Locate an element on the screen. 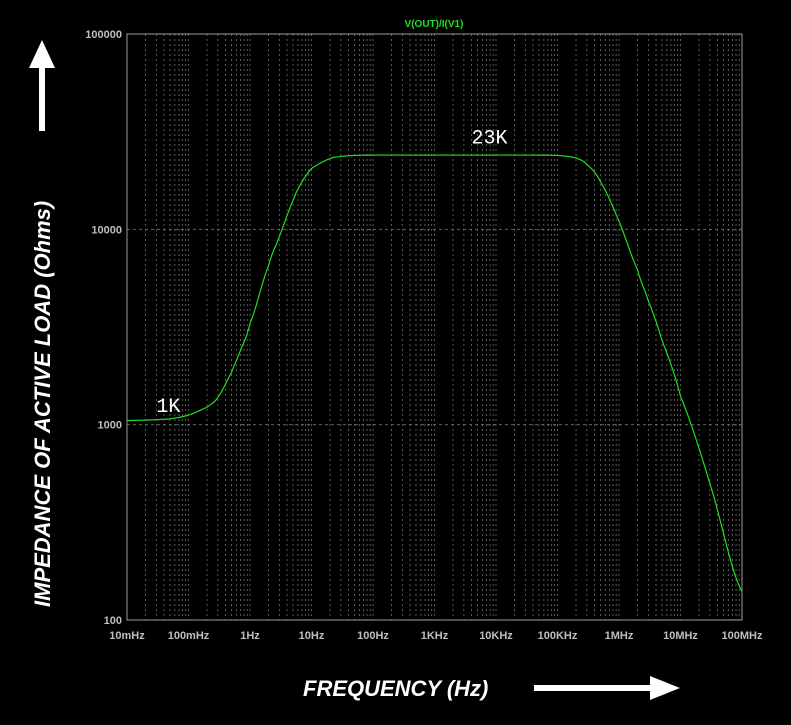 The height and width of the screenshot is (725, 791). x-tick-label: 1MHz is located at coordinates (619, 636).